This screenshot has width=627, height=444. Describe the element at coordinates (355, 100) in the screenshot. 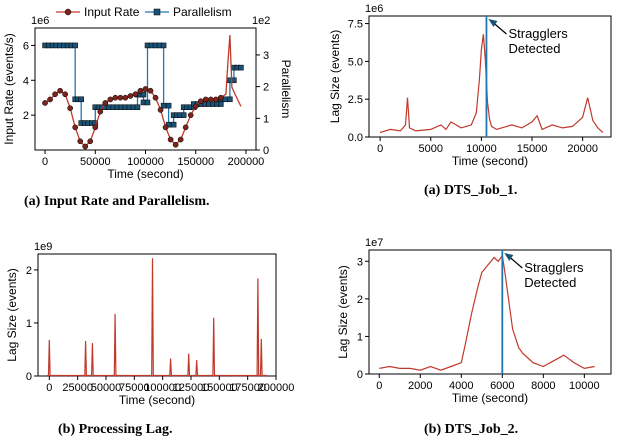

I see `y-tick-label: 2.5` at that location.